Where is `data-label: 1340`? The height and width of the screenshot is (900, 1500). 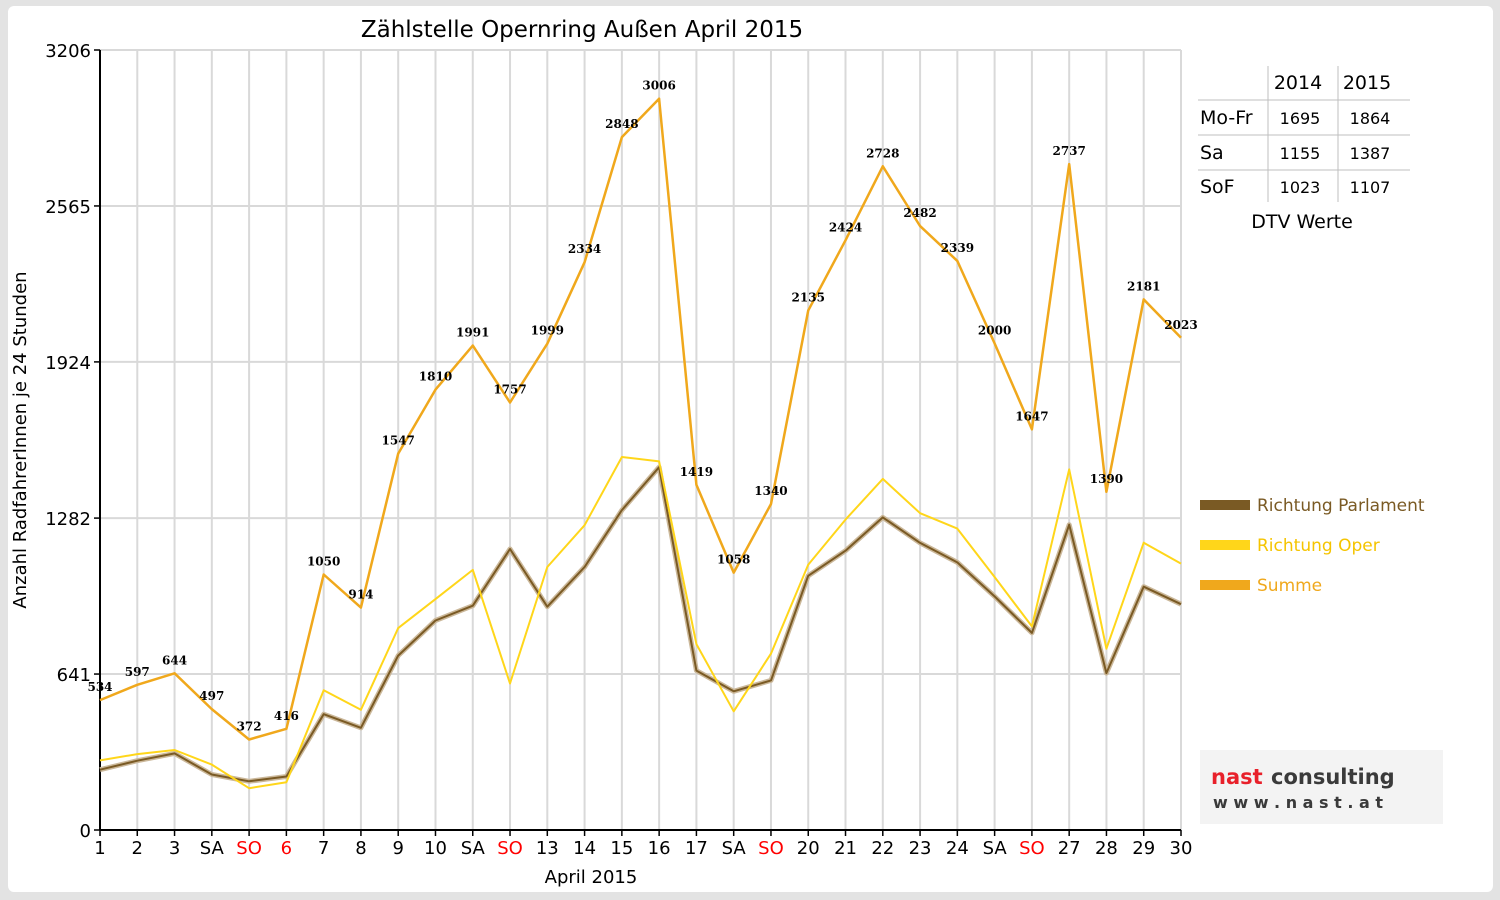 data-label: 1340 is located at coordinates (770, 491).